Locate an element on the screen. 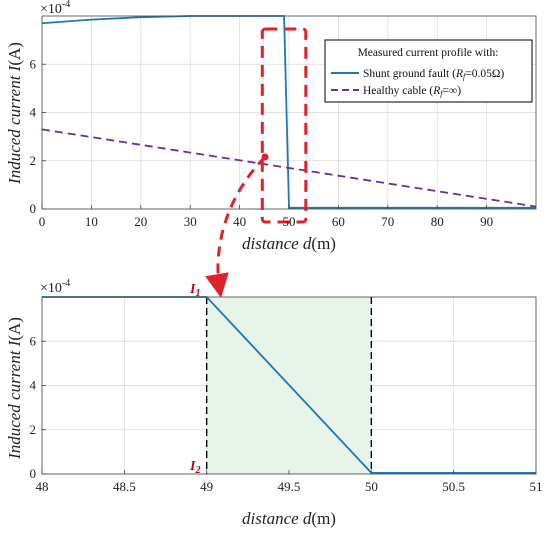  x-tick-label: 90 is located at coordinates (486, 221).